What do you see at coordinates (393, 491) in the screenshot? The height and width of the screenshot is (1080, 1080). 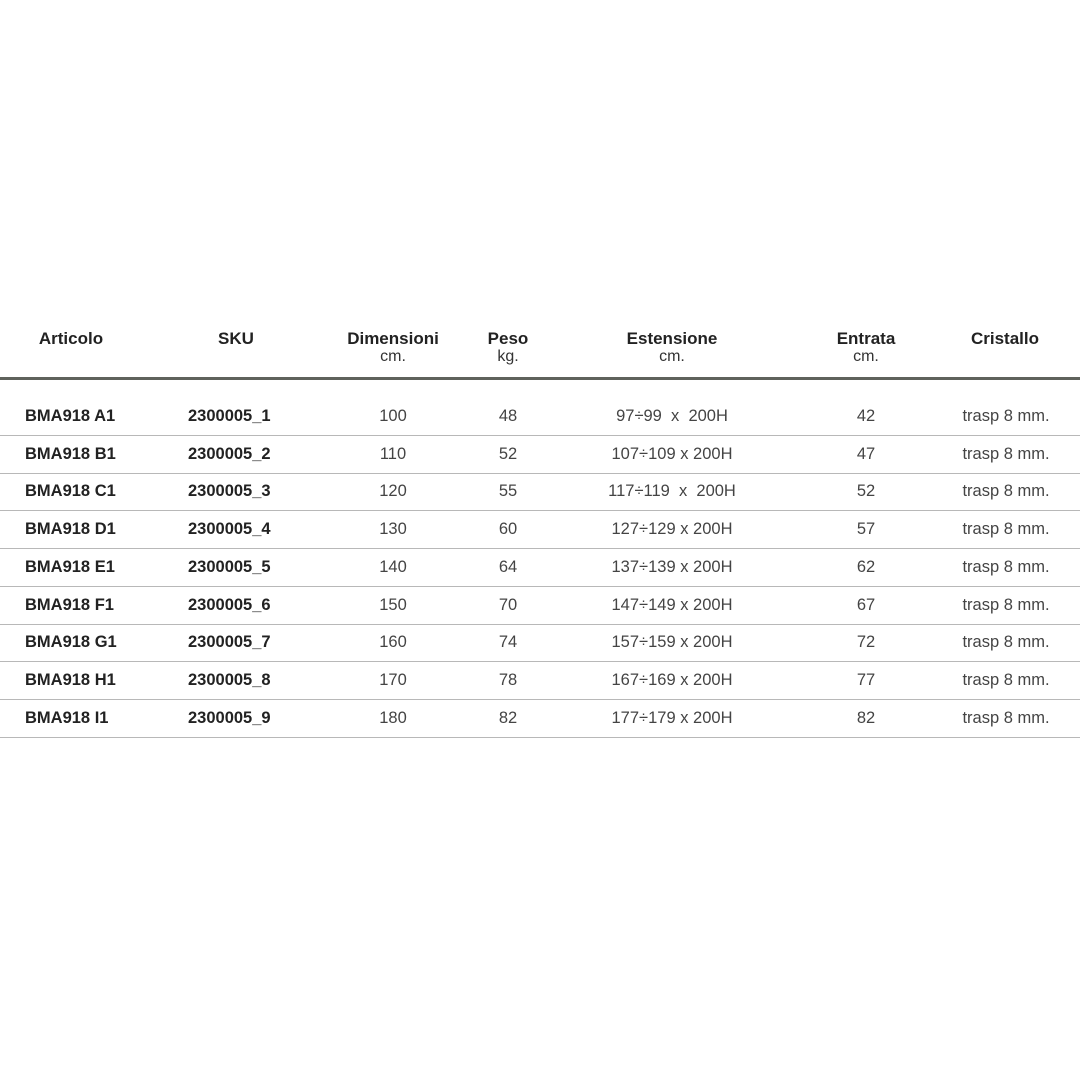 I see `cell-dimensioni: 120` at bounding box center [393, 491].